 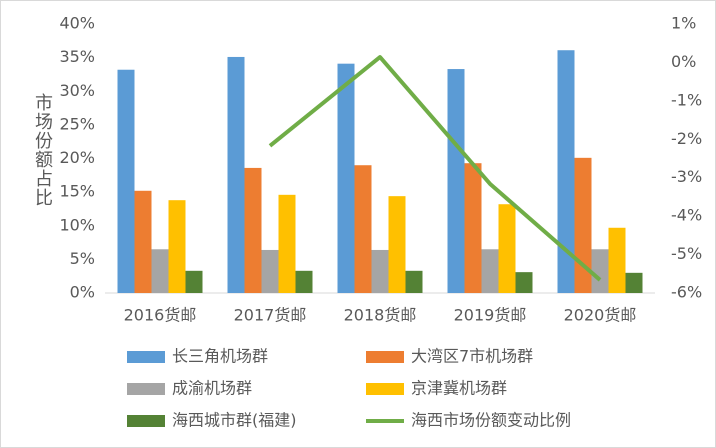 What do you see at coordinates (686, 138) in the screenshot?
I see `y2-tick-label: -2%` at bounding box center [686, 138].